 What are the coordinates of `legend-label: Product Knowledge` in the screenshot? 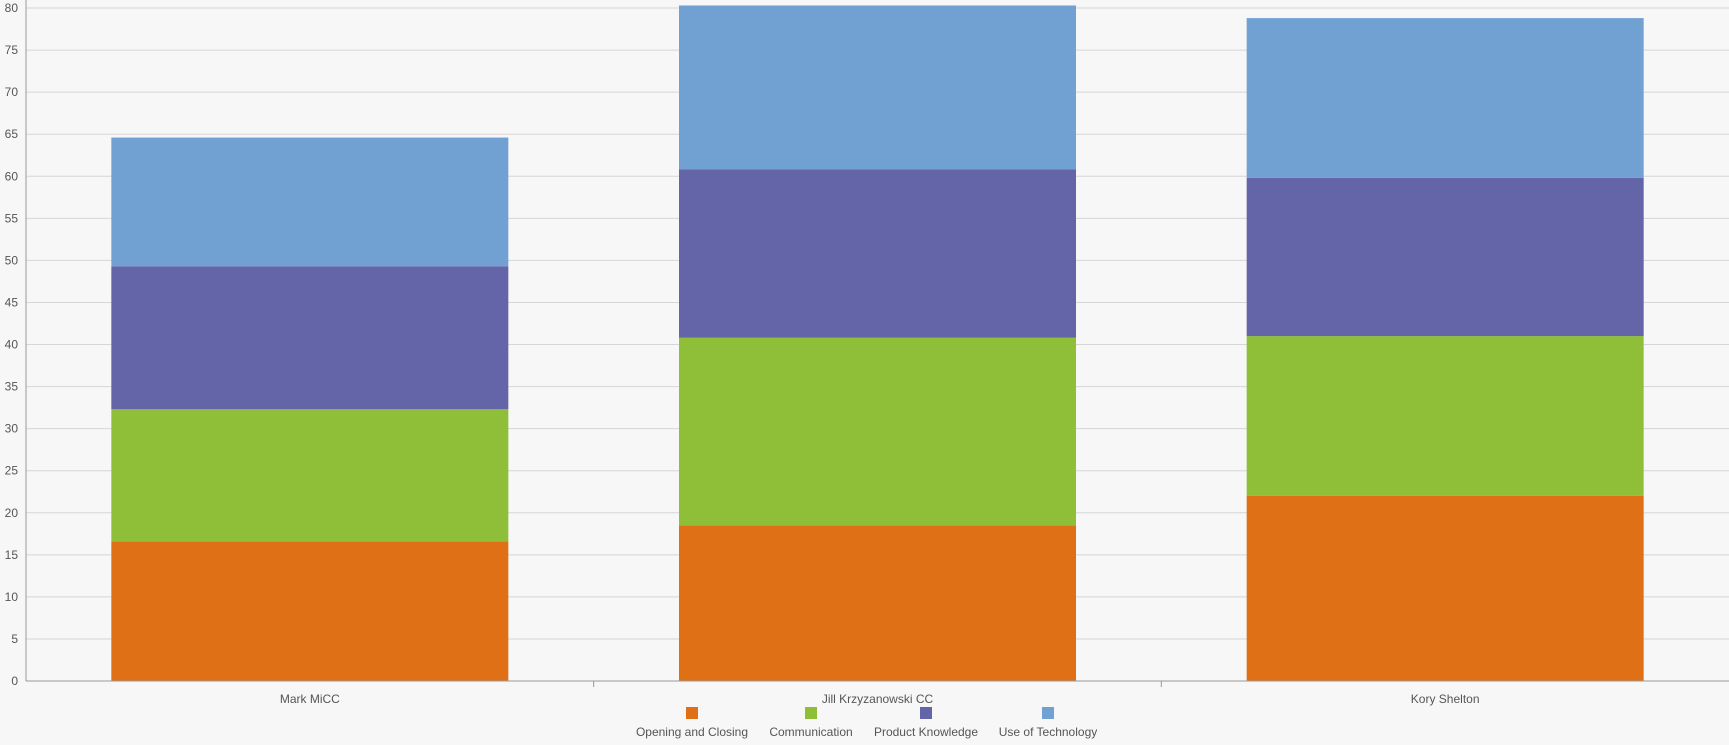 It's located at (926, 732).